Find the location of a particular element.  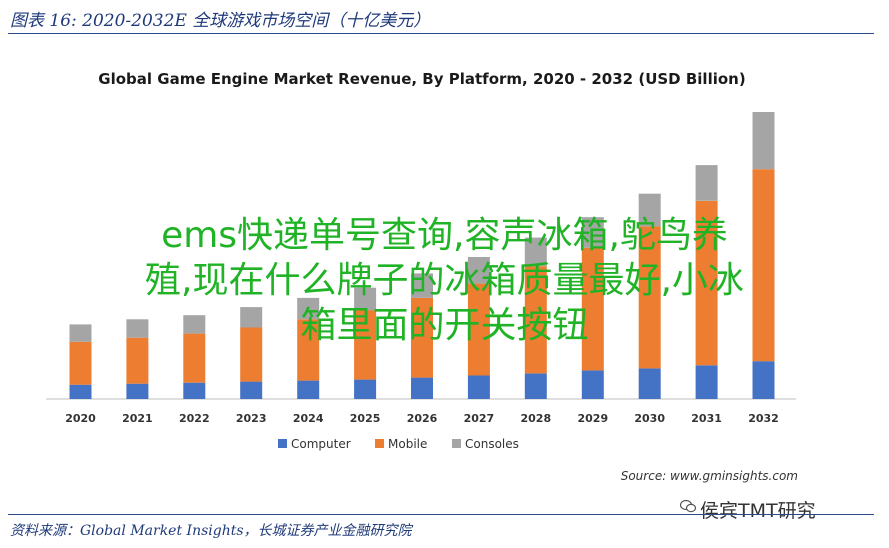

bottom-rule is located at coordinates (441, 514).